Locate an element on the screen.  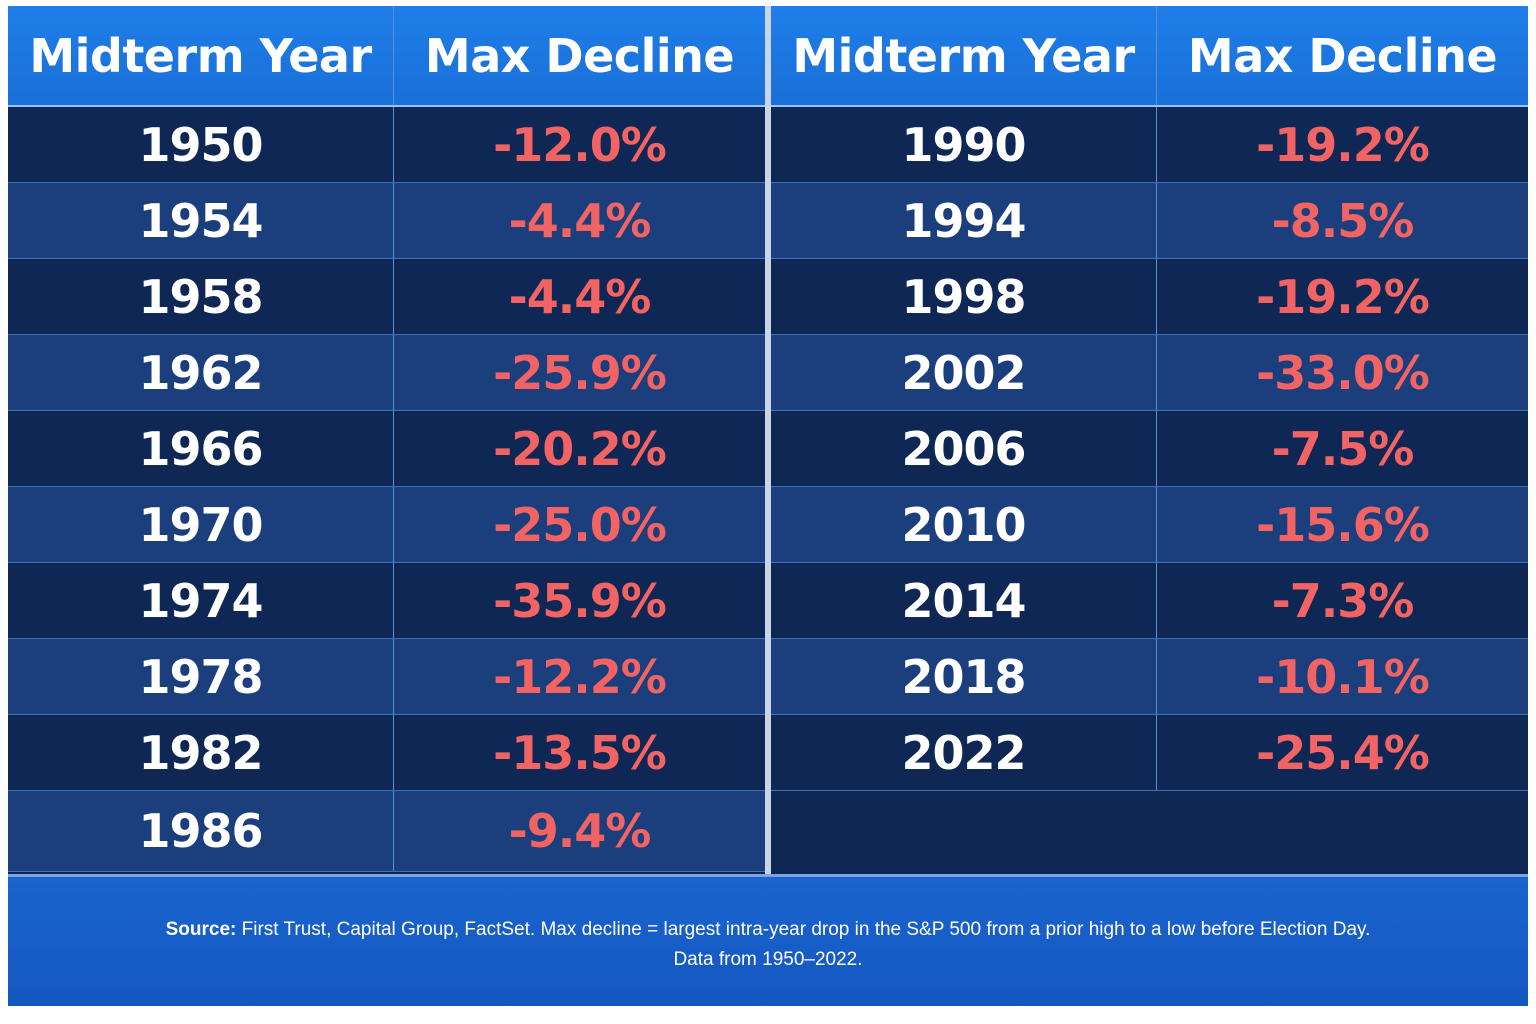
max-decline-cell: -10.1% is located at coordinates (1343, 676).